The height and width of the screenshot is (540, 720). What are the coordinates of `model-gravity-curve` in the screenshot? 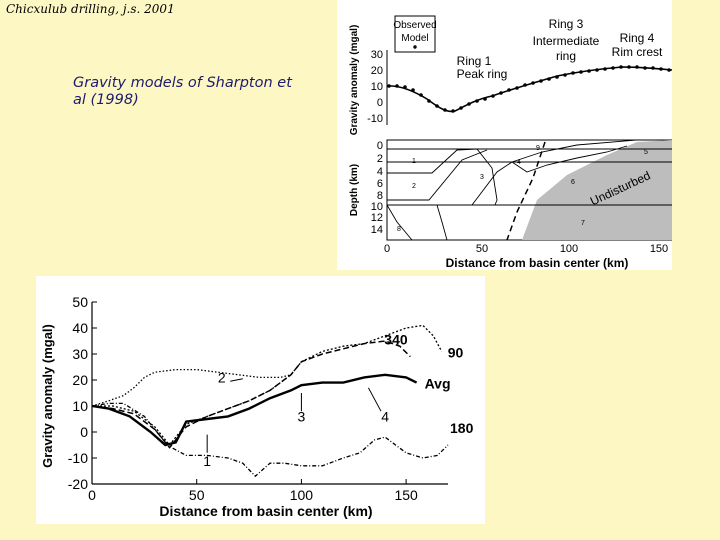 It's located at (529, 89).